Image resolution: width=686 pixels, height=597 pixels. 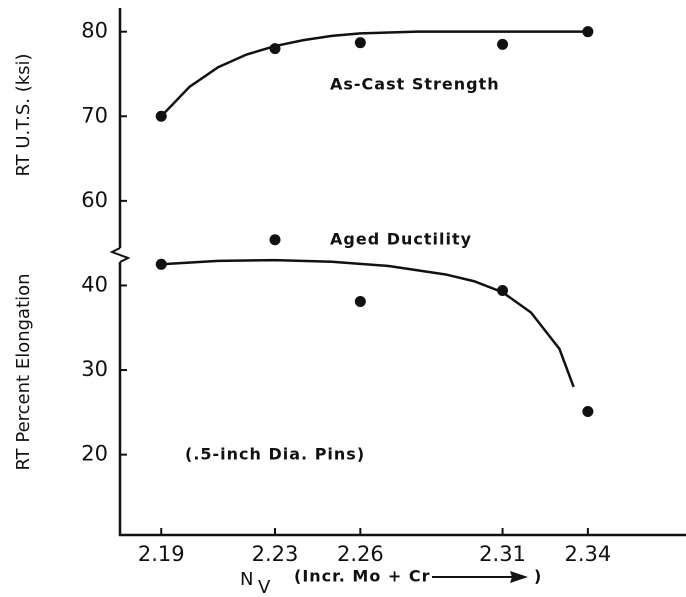 What do you see at coordinates (120, 255) in the screenshot?
I see `axis-break` at bounding box center [120, 255].